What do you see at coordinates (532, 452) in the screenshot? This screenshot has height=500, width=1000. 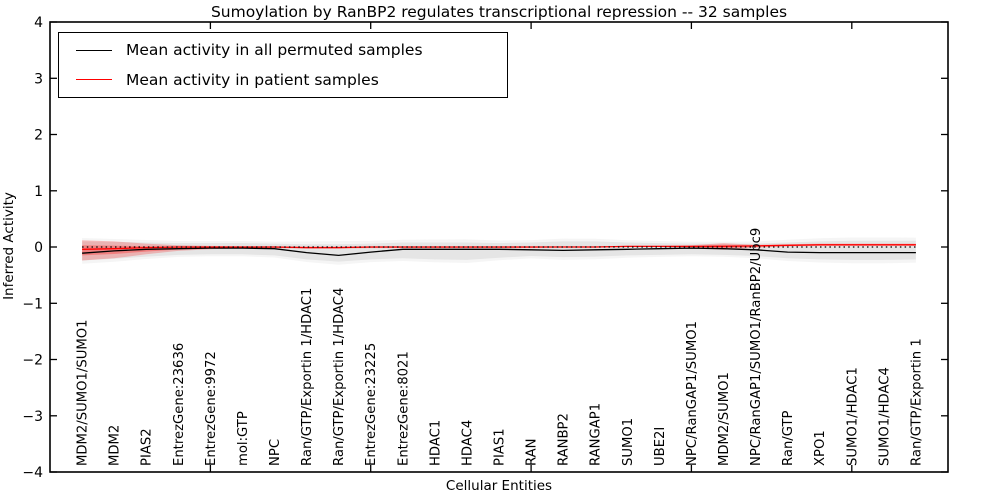 I see `x-tick-label: RAN` at bounding box center [532, 452].